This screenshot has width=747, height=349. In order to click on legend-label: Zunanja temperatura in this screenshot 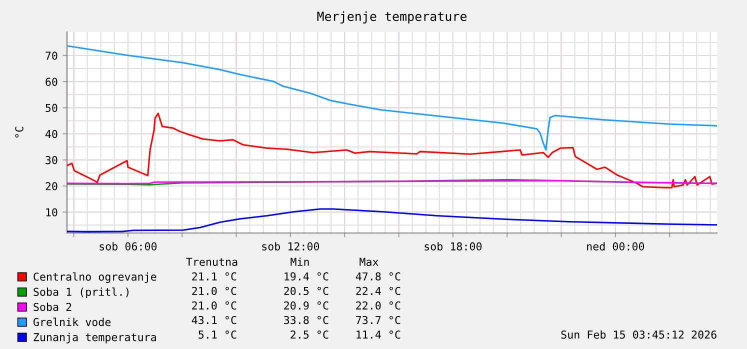, I will do `click(95, 338)`.